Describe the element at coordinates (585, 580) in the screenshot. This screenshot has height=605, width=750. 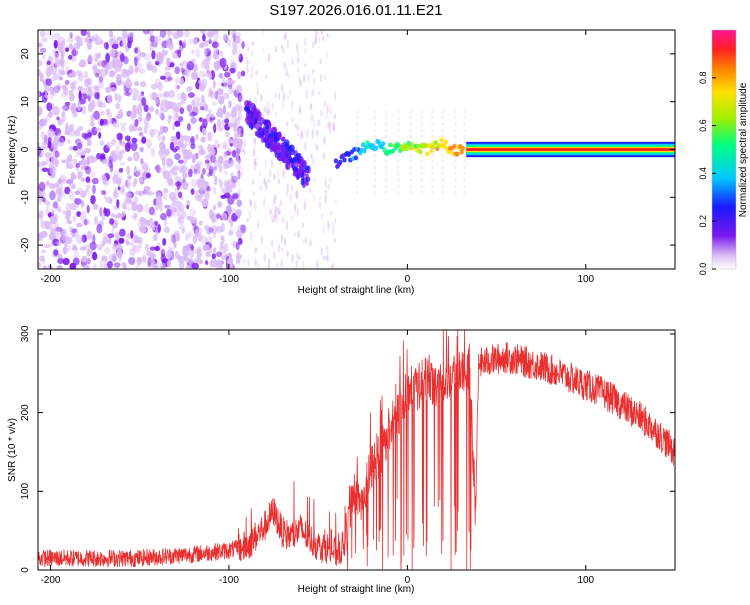
I see `snr-xtick-label: 100` at that location.